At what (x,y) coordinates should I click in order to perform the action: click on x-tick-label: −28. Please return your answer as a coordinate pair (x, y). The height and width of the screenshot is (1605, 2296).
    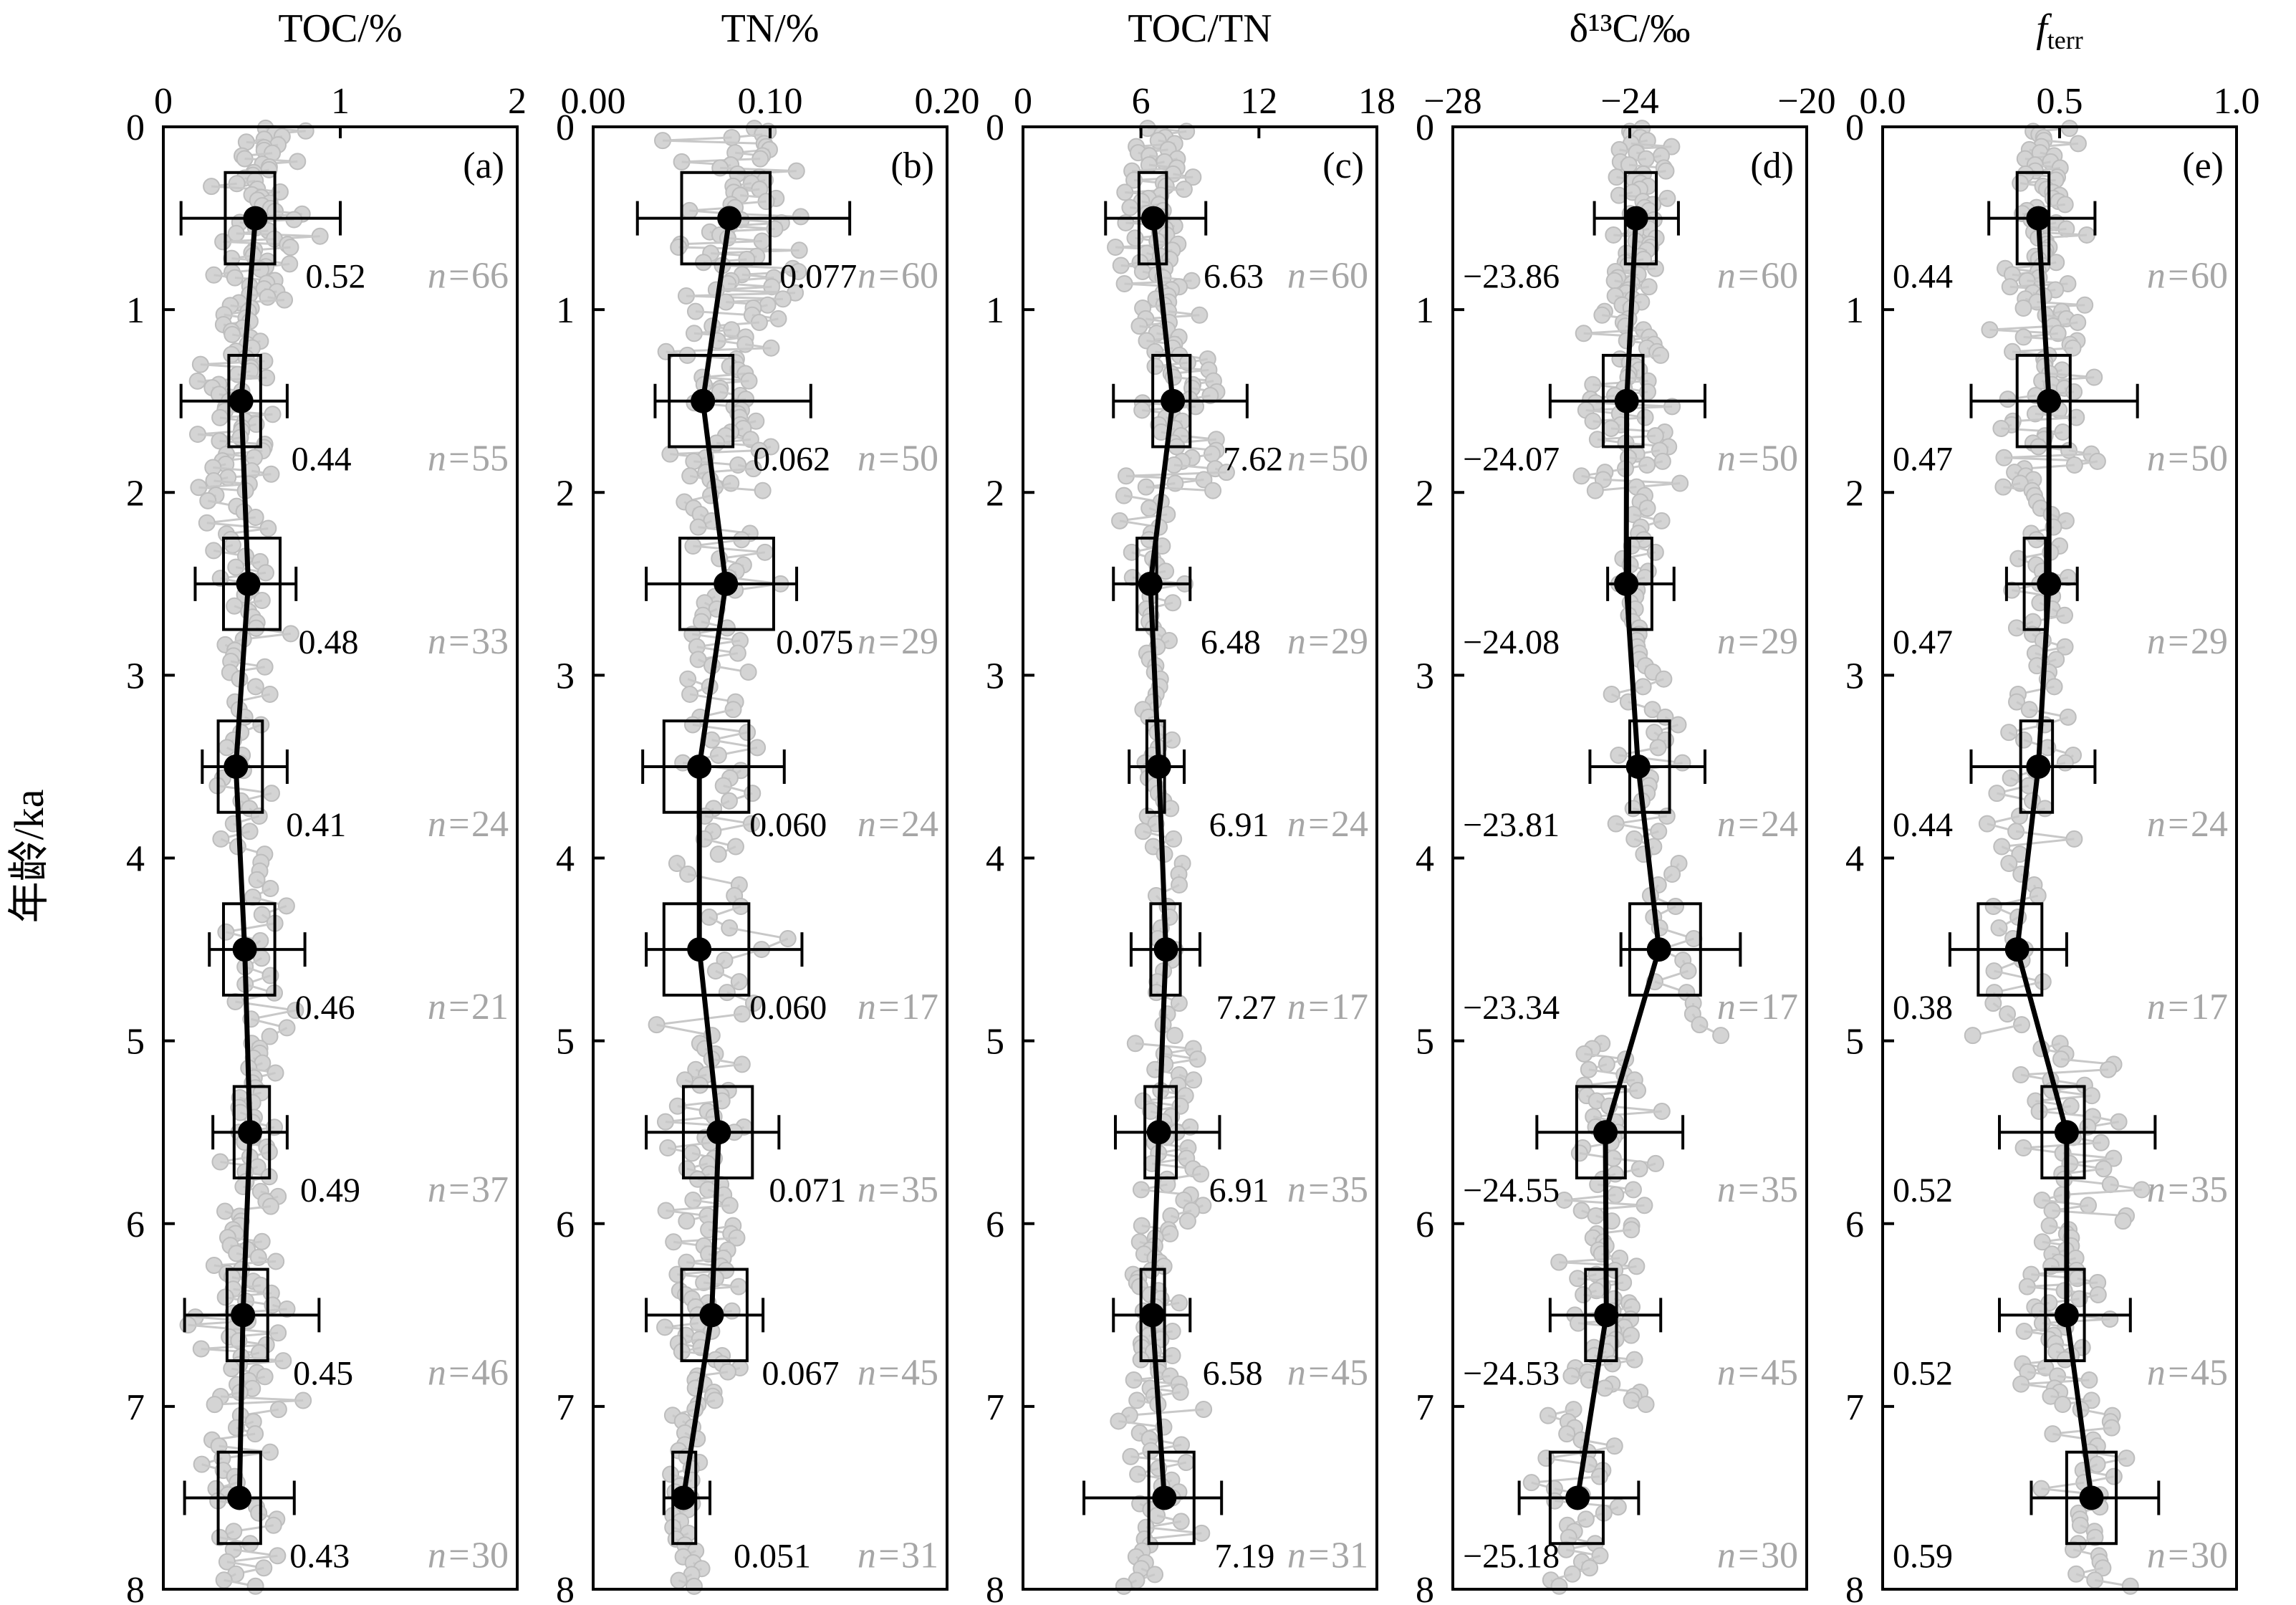
    Looking at the image, I should click on (1452, 101).